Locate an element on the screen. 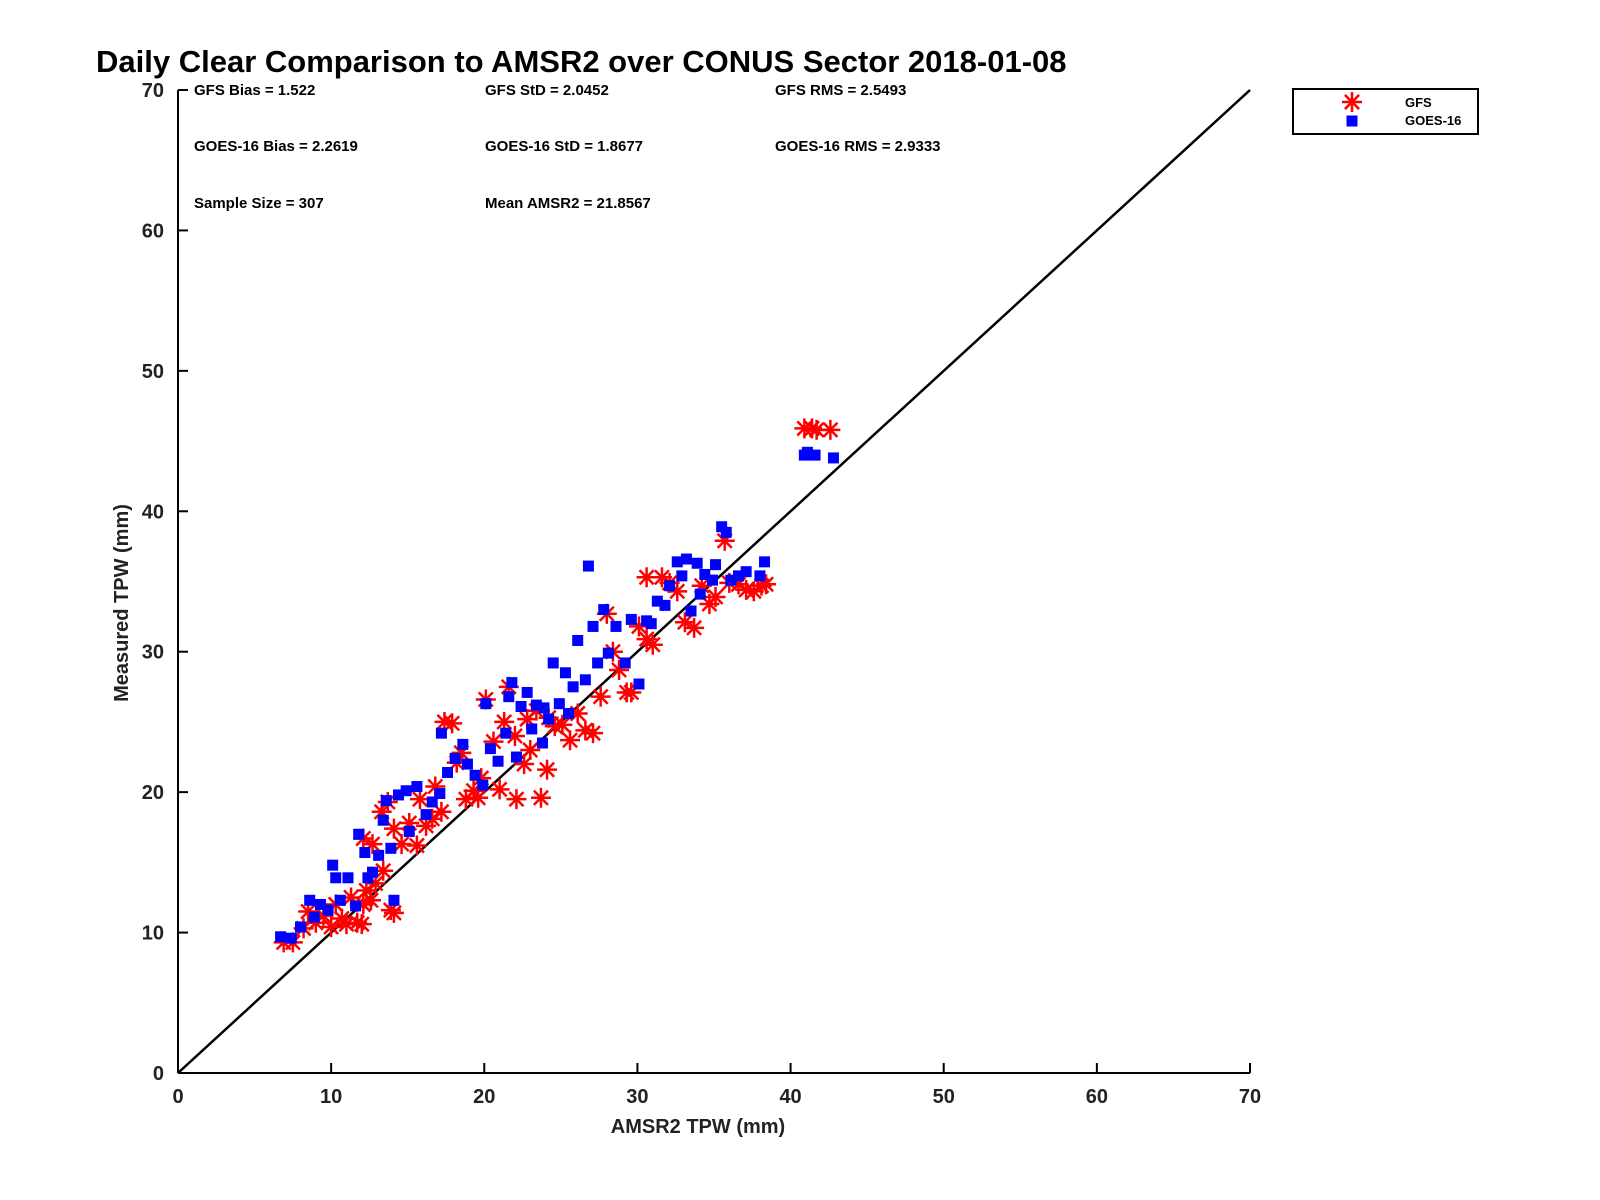 This screenshot has height=1200, width=1600. legend-label-gfs: GFS is located at coordinates (1418, 102).